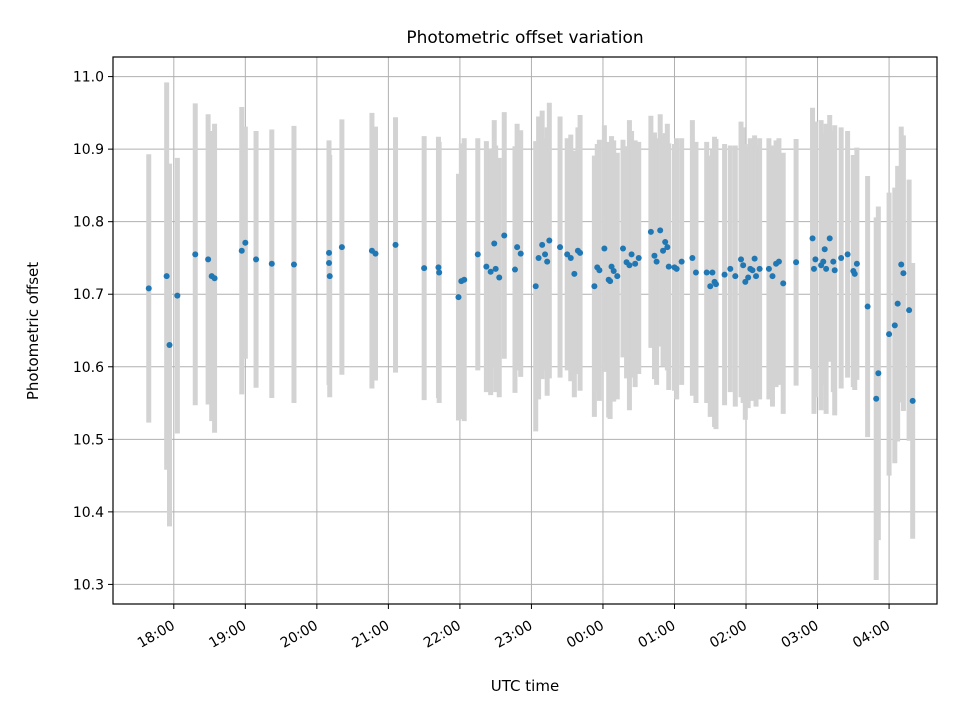  Describe the element at coordinates (88, 368) in the screenshot. I see `y-tick-label: 10.6` at that location.